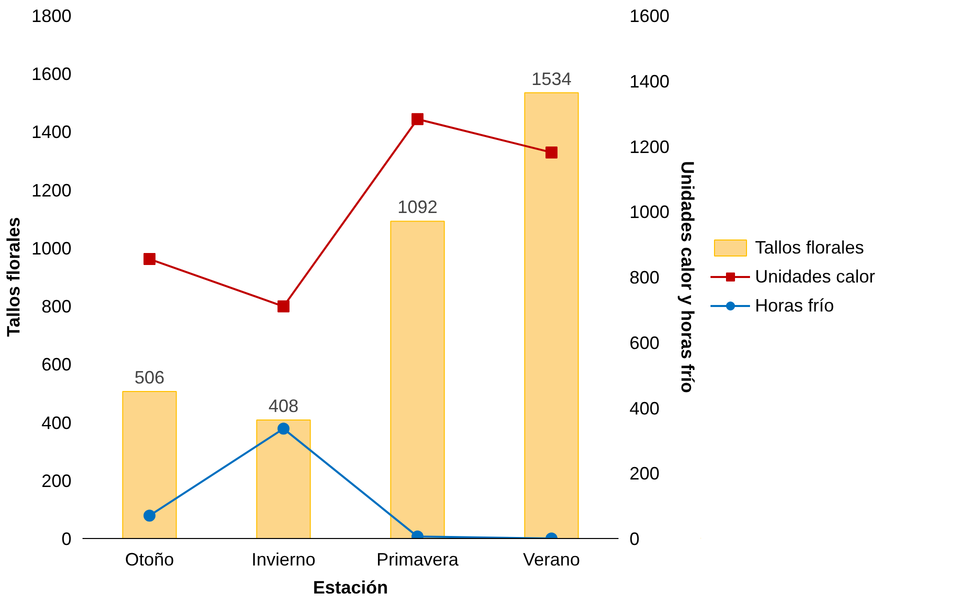 This screenshot has width=956, height=603. Describe the element at coordinates (645, 474) in the screenshot. I see `y2-tick-label: 200` at that location.